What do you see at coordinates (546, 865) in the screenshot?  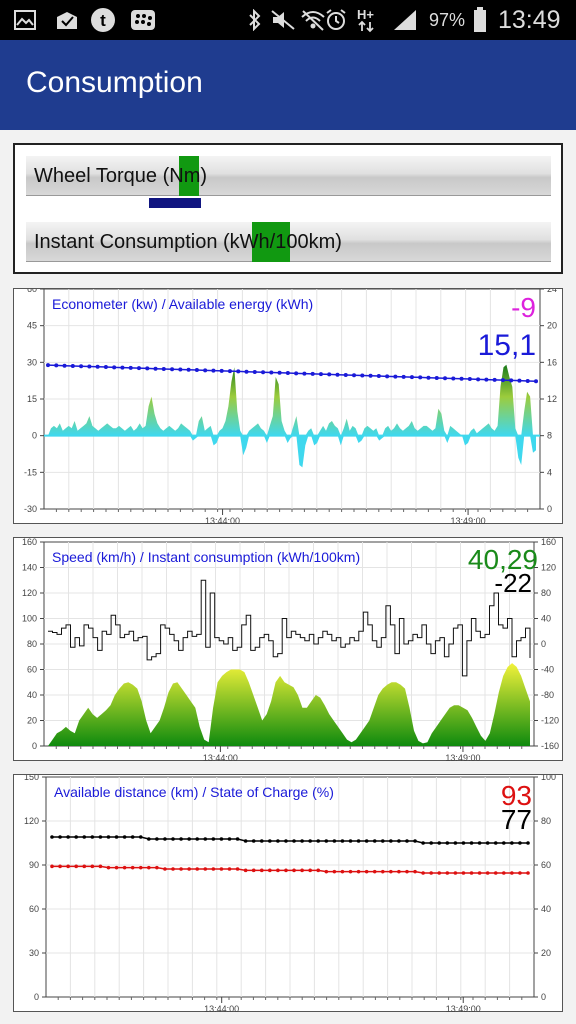 I see `y-right-tick-label: 60` at bounding box center [546, 865].